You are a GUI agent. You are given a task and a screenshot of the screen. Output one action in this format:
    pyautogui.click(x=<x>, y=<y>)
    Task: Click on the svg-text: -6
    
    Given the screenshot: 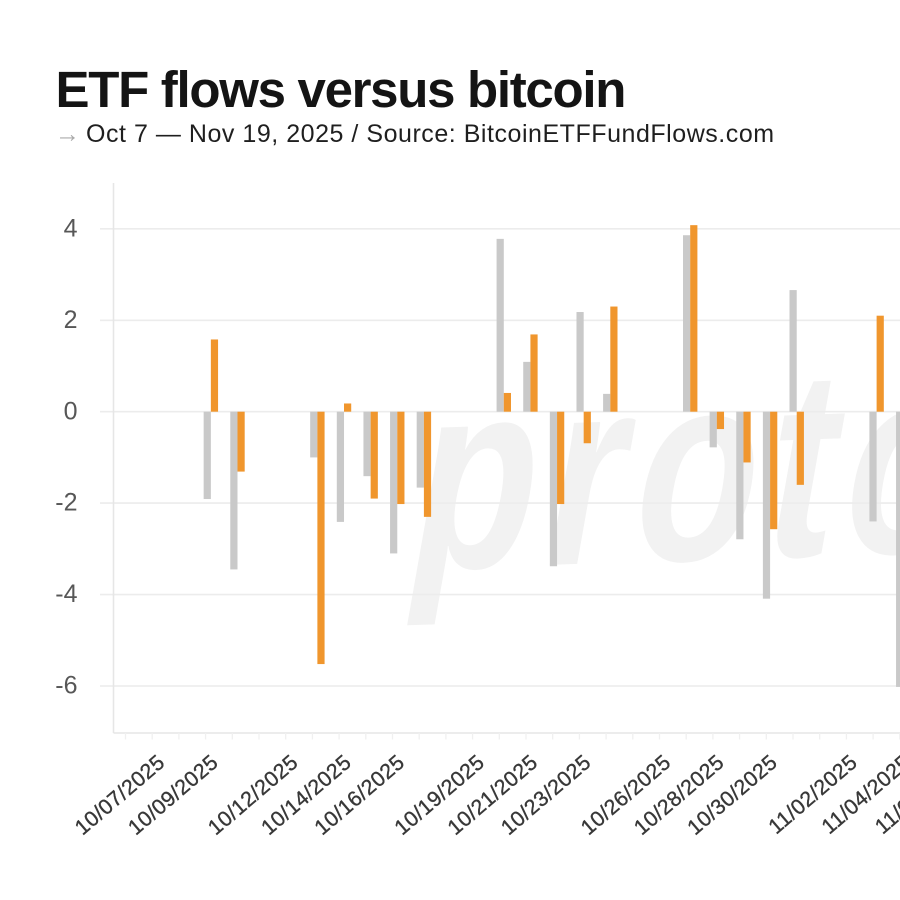 What is the action you would take?
    pyautogui.click(x=66, y=686)
    